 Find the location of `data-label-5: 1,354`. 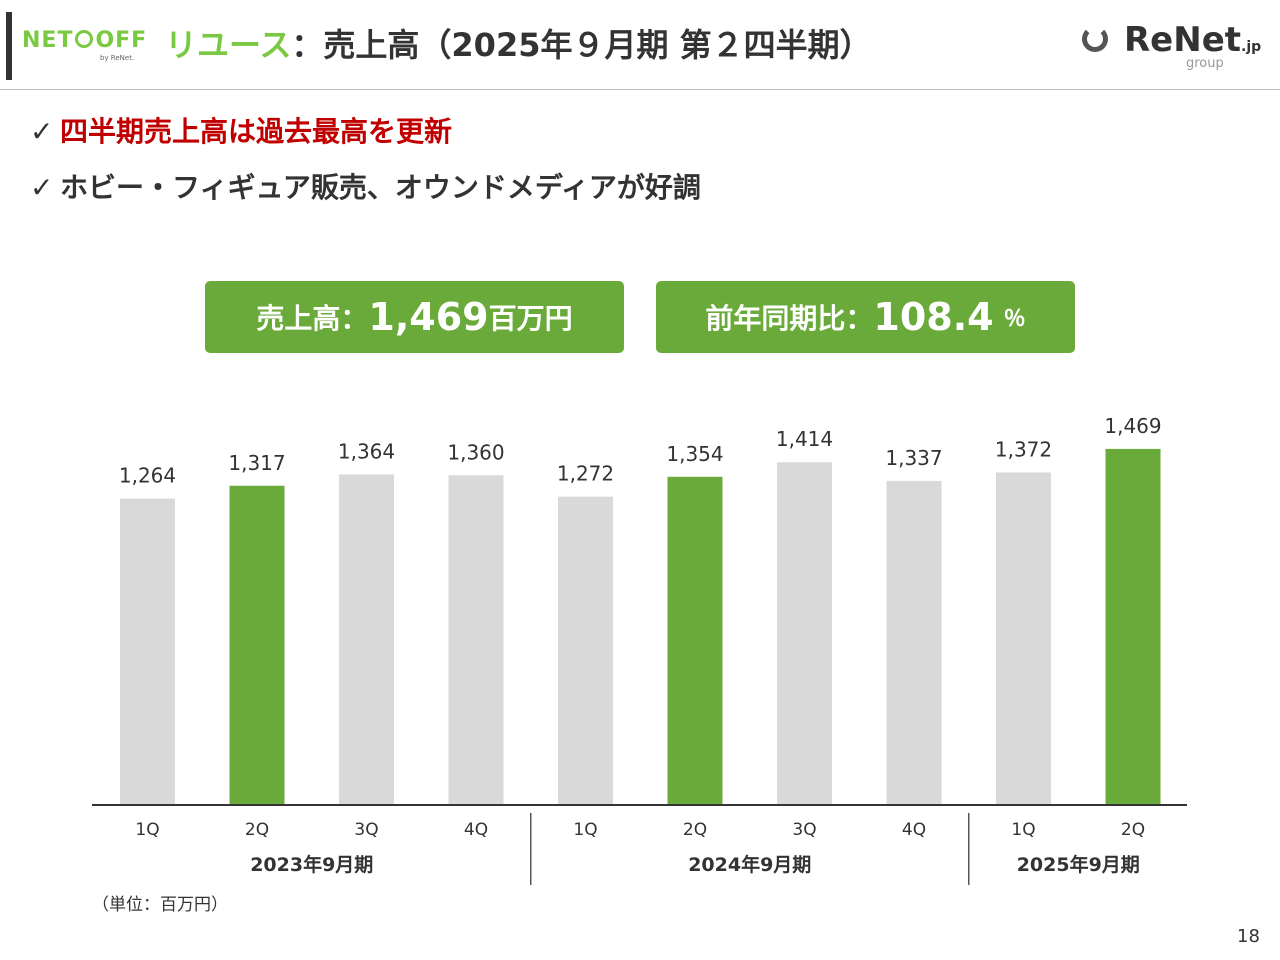

data-label-5: 1,354 is located at coordinates (694, 454).